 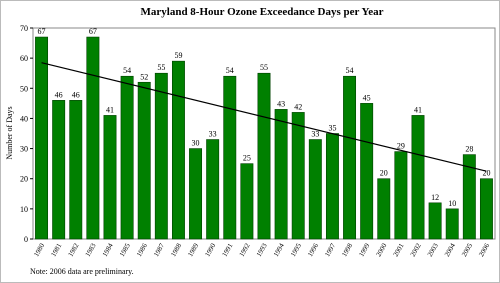 I want to click on value-label: 42, so click(x=298, y=106).